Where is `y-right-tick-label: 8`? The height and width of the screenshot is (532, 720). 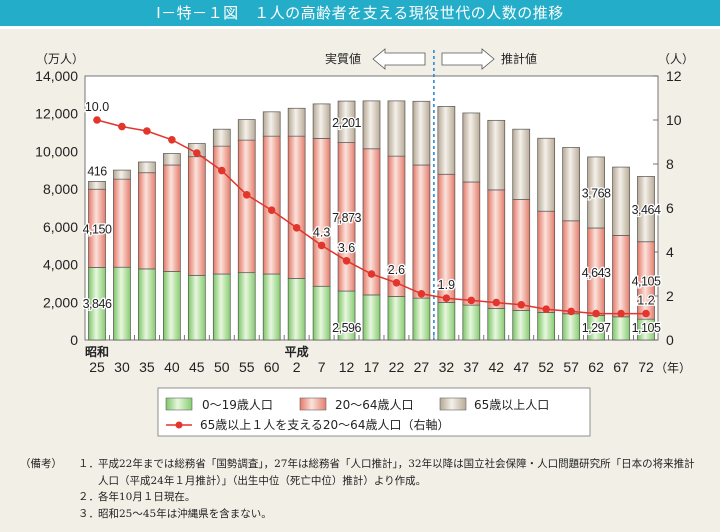 y-right-tick-label: 8 is located at coordinates (670, 164).